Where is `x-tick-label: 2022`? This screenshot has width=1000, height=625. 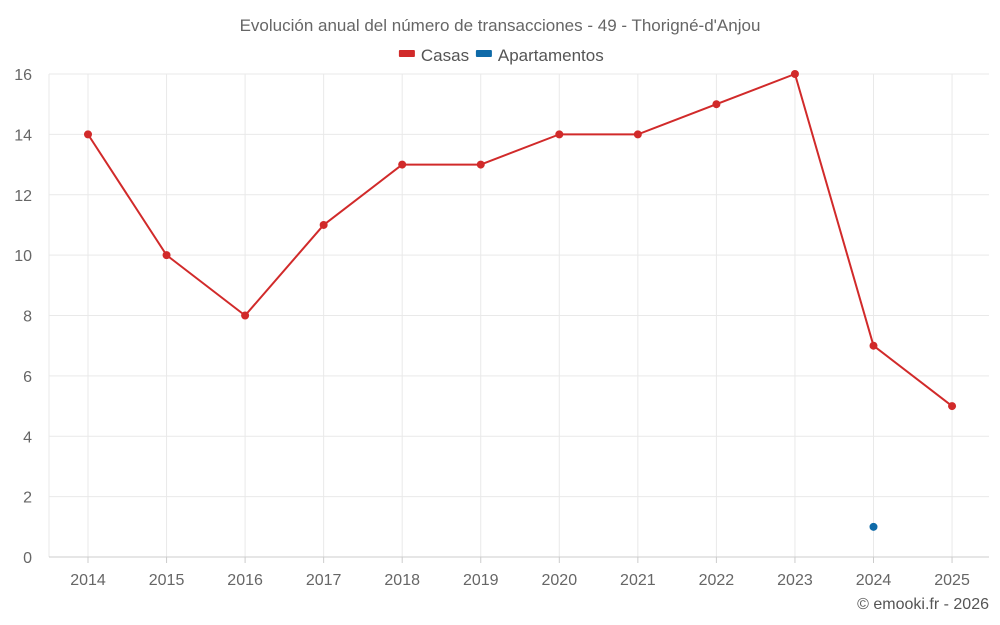 x-tick-label: 2022 is located at coordinates (717, 580).